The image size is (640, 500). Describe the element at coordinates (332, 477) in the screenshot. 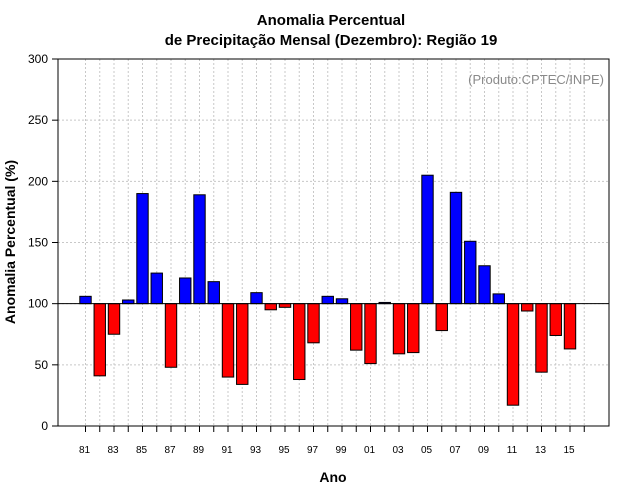

I see `x-axis-label: Ano` at that location.